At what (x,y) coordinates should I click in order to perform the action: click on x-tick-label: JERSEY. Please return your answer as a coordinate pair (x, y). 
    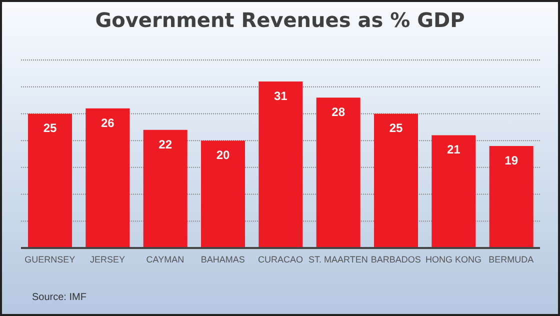
    Looking at the image, I should click on (108, 259).